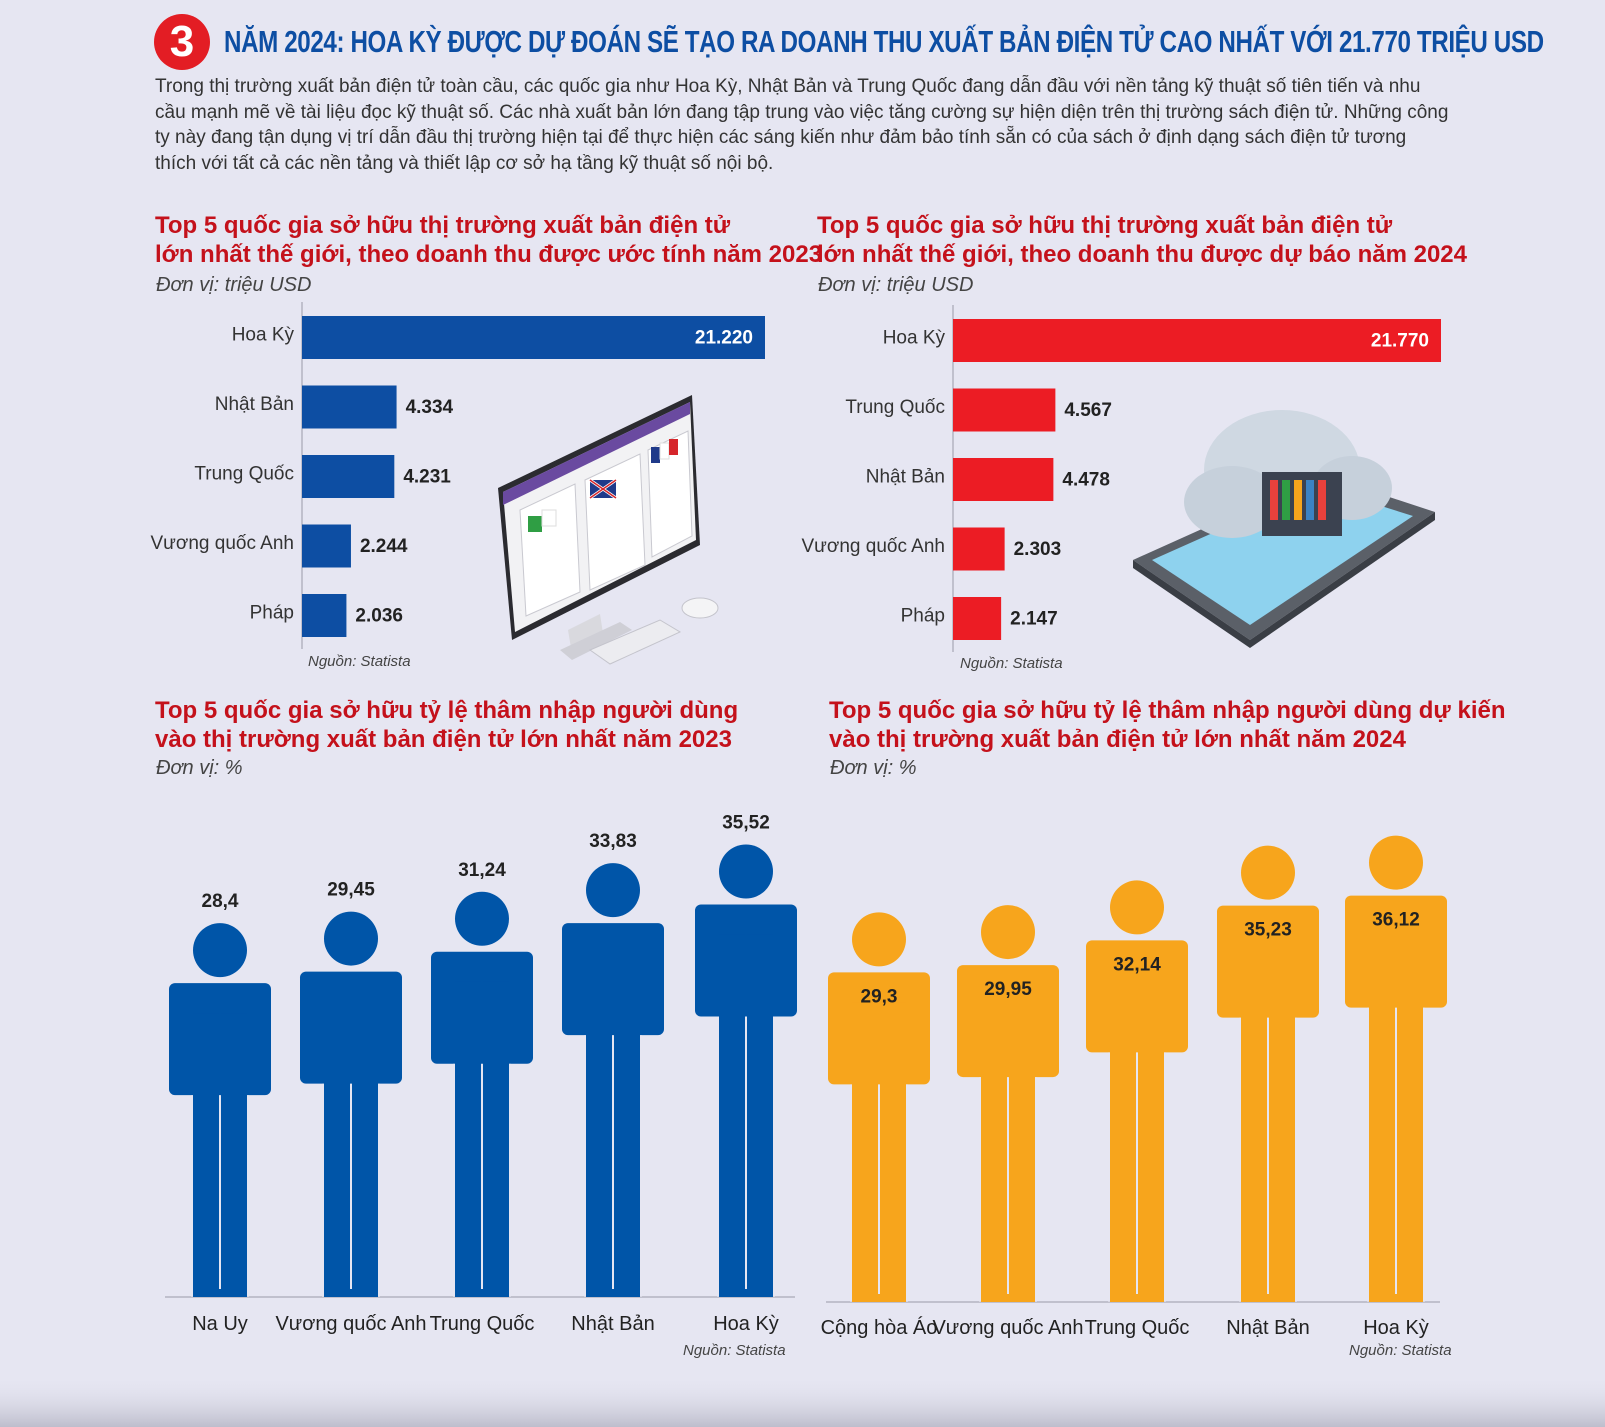  Describe the element at coordinates (879, 1327) in the screenshot. I see `chart4-category-label: Cộng hòa Áo` at that location.